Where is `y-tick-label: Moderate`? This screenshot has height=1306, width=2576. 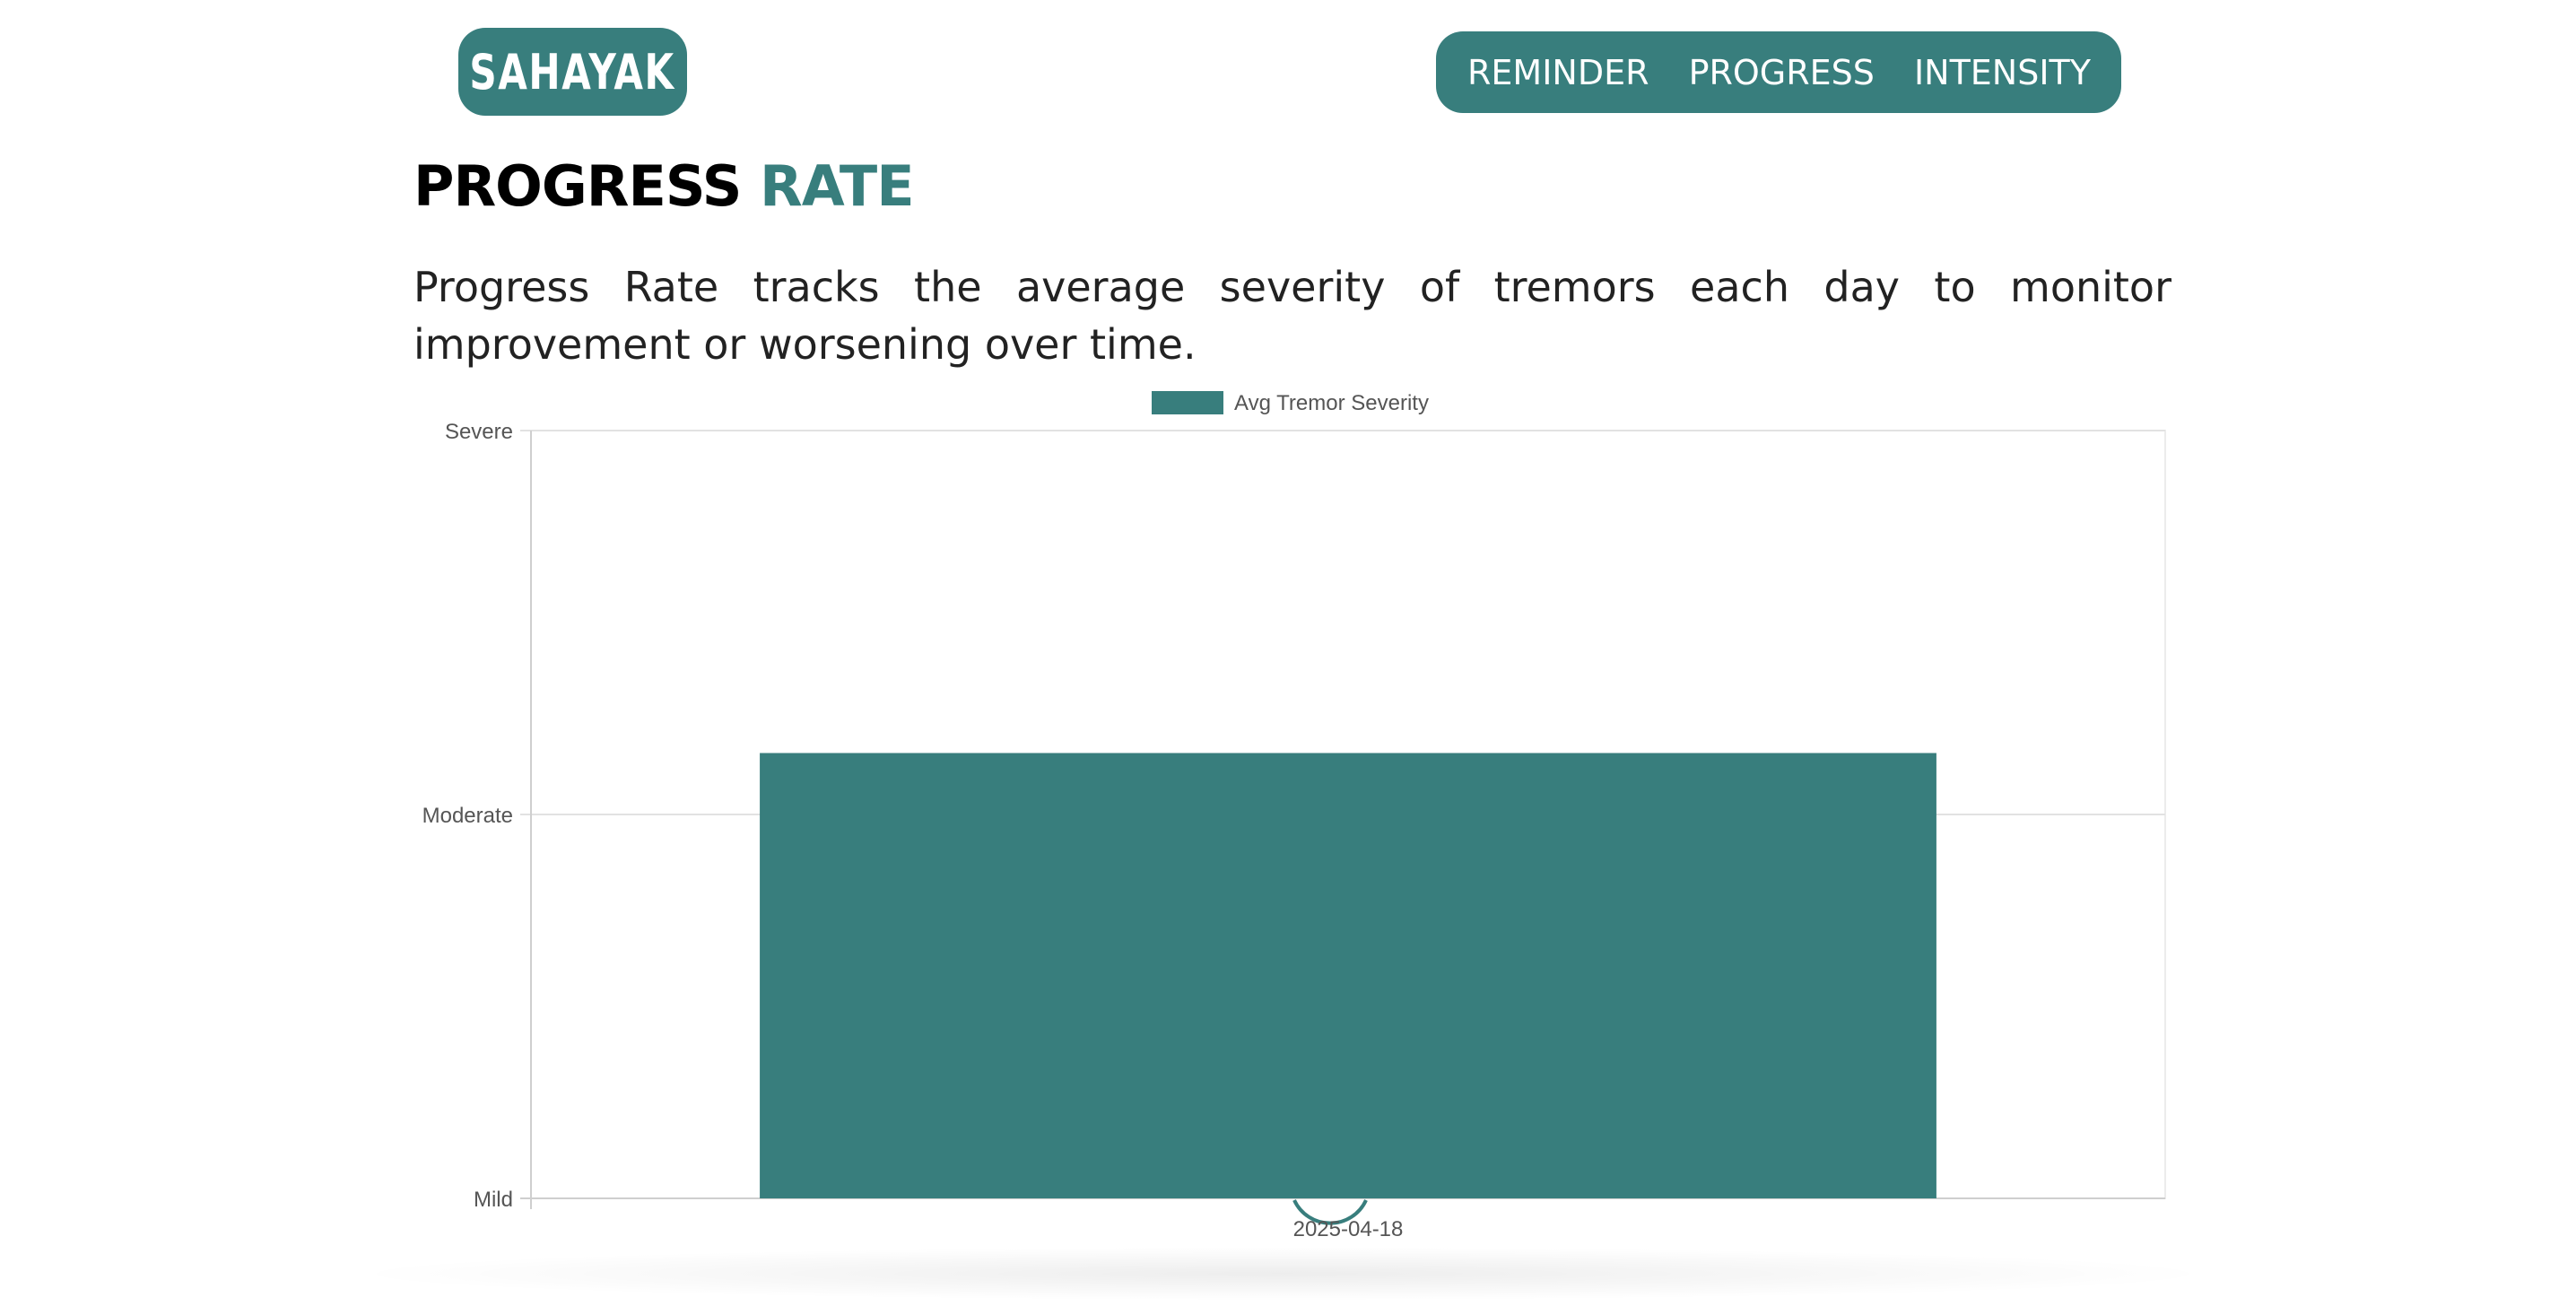
y-tick-label: Moderate is located at coordinates (467, 816).